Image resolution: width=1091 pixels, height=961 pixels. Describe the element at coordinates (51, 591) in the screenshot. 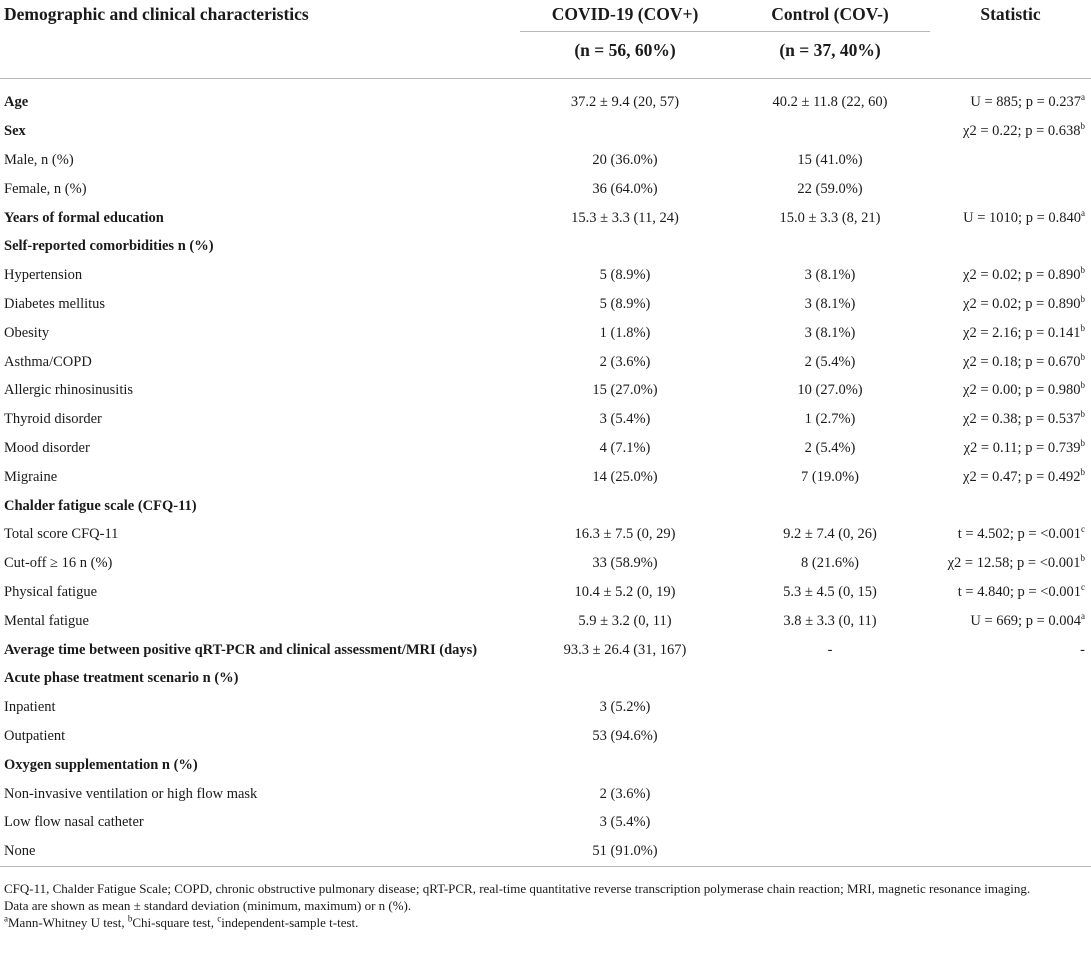

I see `row-label: Physical fatigue` at that location.